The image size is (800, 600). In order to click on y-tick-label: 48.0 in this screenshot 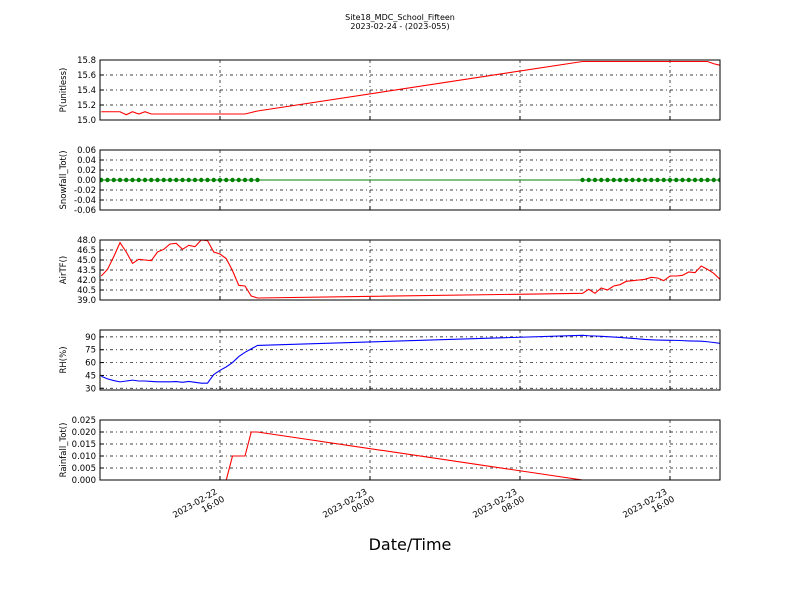, I will do `click(86, 241)`.